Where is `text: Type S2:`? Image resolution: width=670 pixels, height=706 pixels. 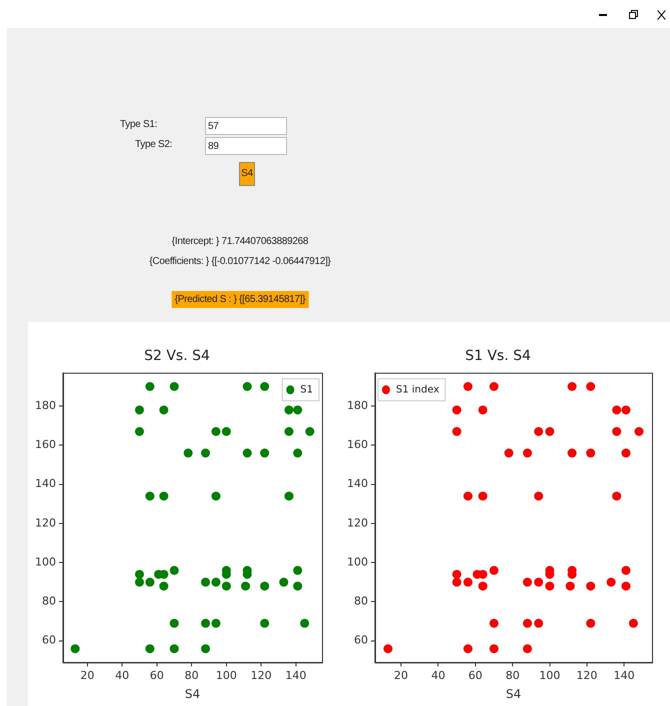
text: Type S2: is located at coordinates (153, 144).